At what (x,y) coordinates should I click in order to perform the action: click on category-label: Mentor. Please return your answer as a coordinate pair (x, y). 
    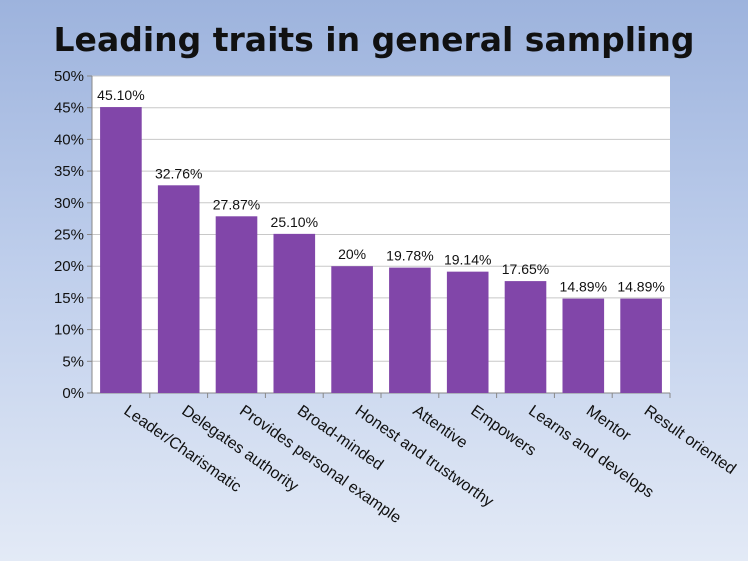
    Looking at the image, I should click on (608, 423).